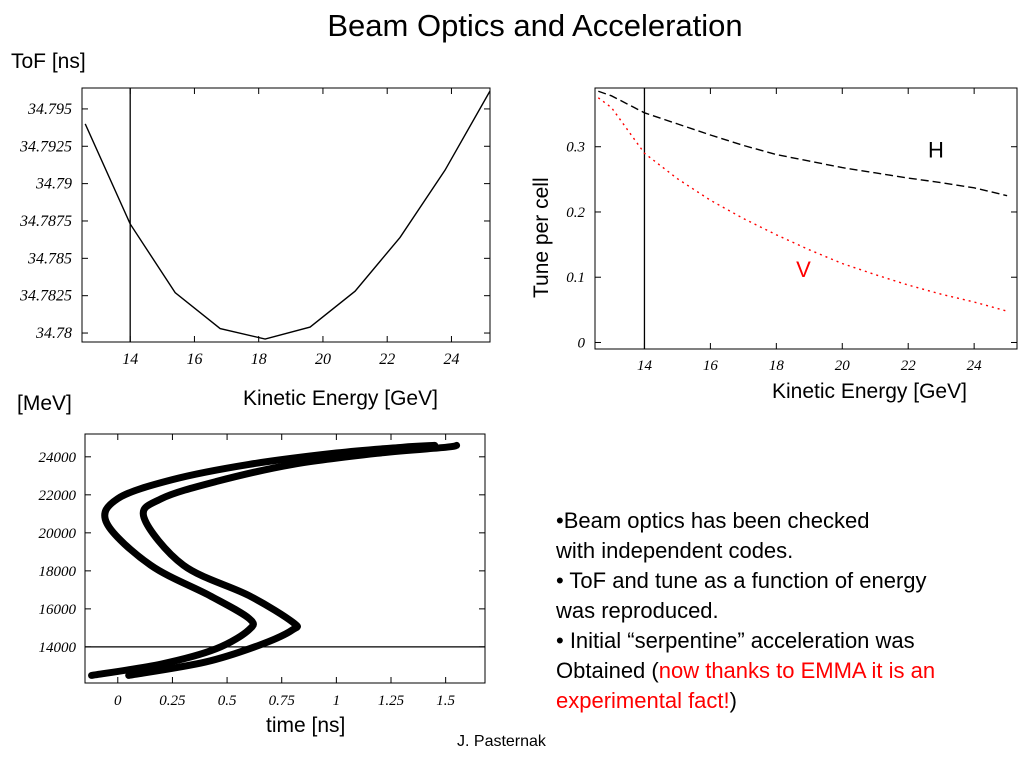 The image size is (1024, 768). I want to click on x-tick-label: 0, so click(118, 701).